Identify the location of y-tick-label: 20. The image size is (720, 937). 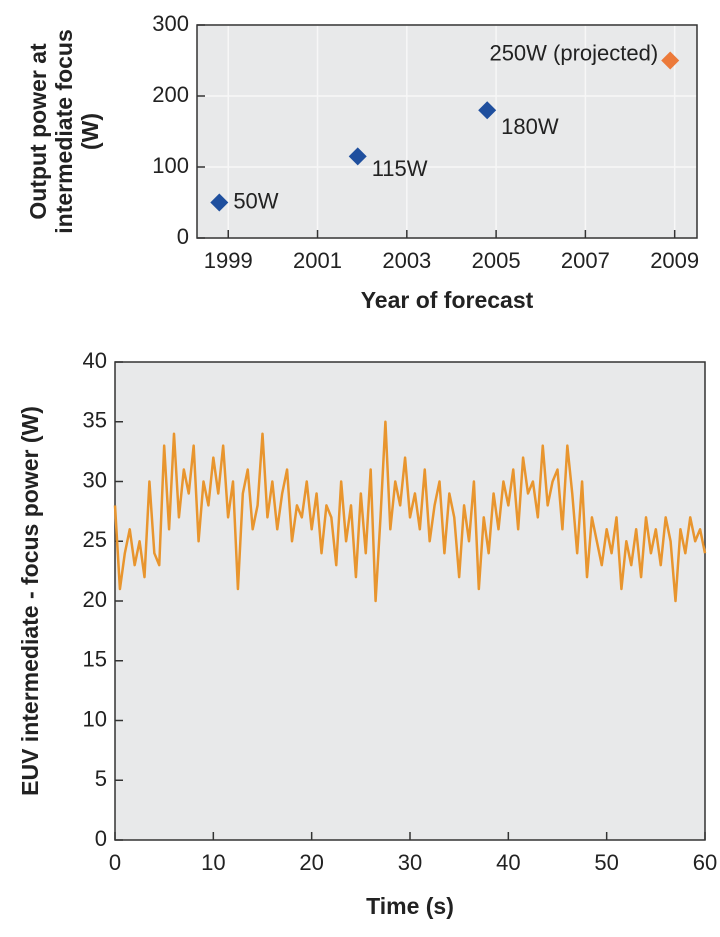
(95, 599).